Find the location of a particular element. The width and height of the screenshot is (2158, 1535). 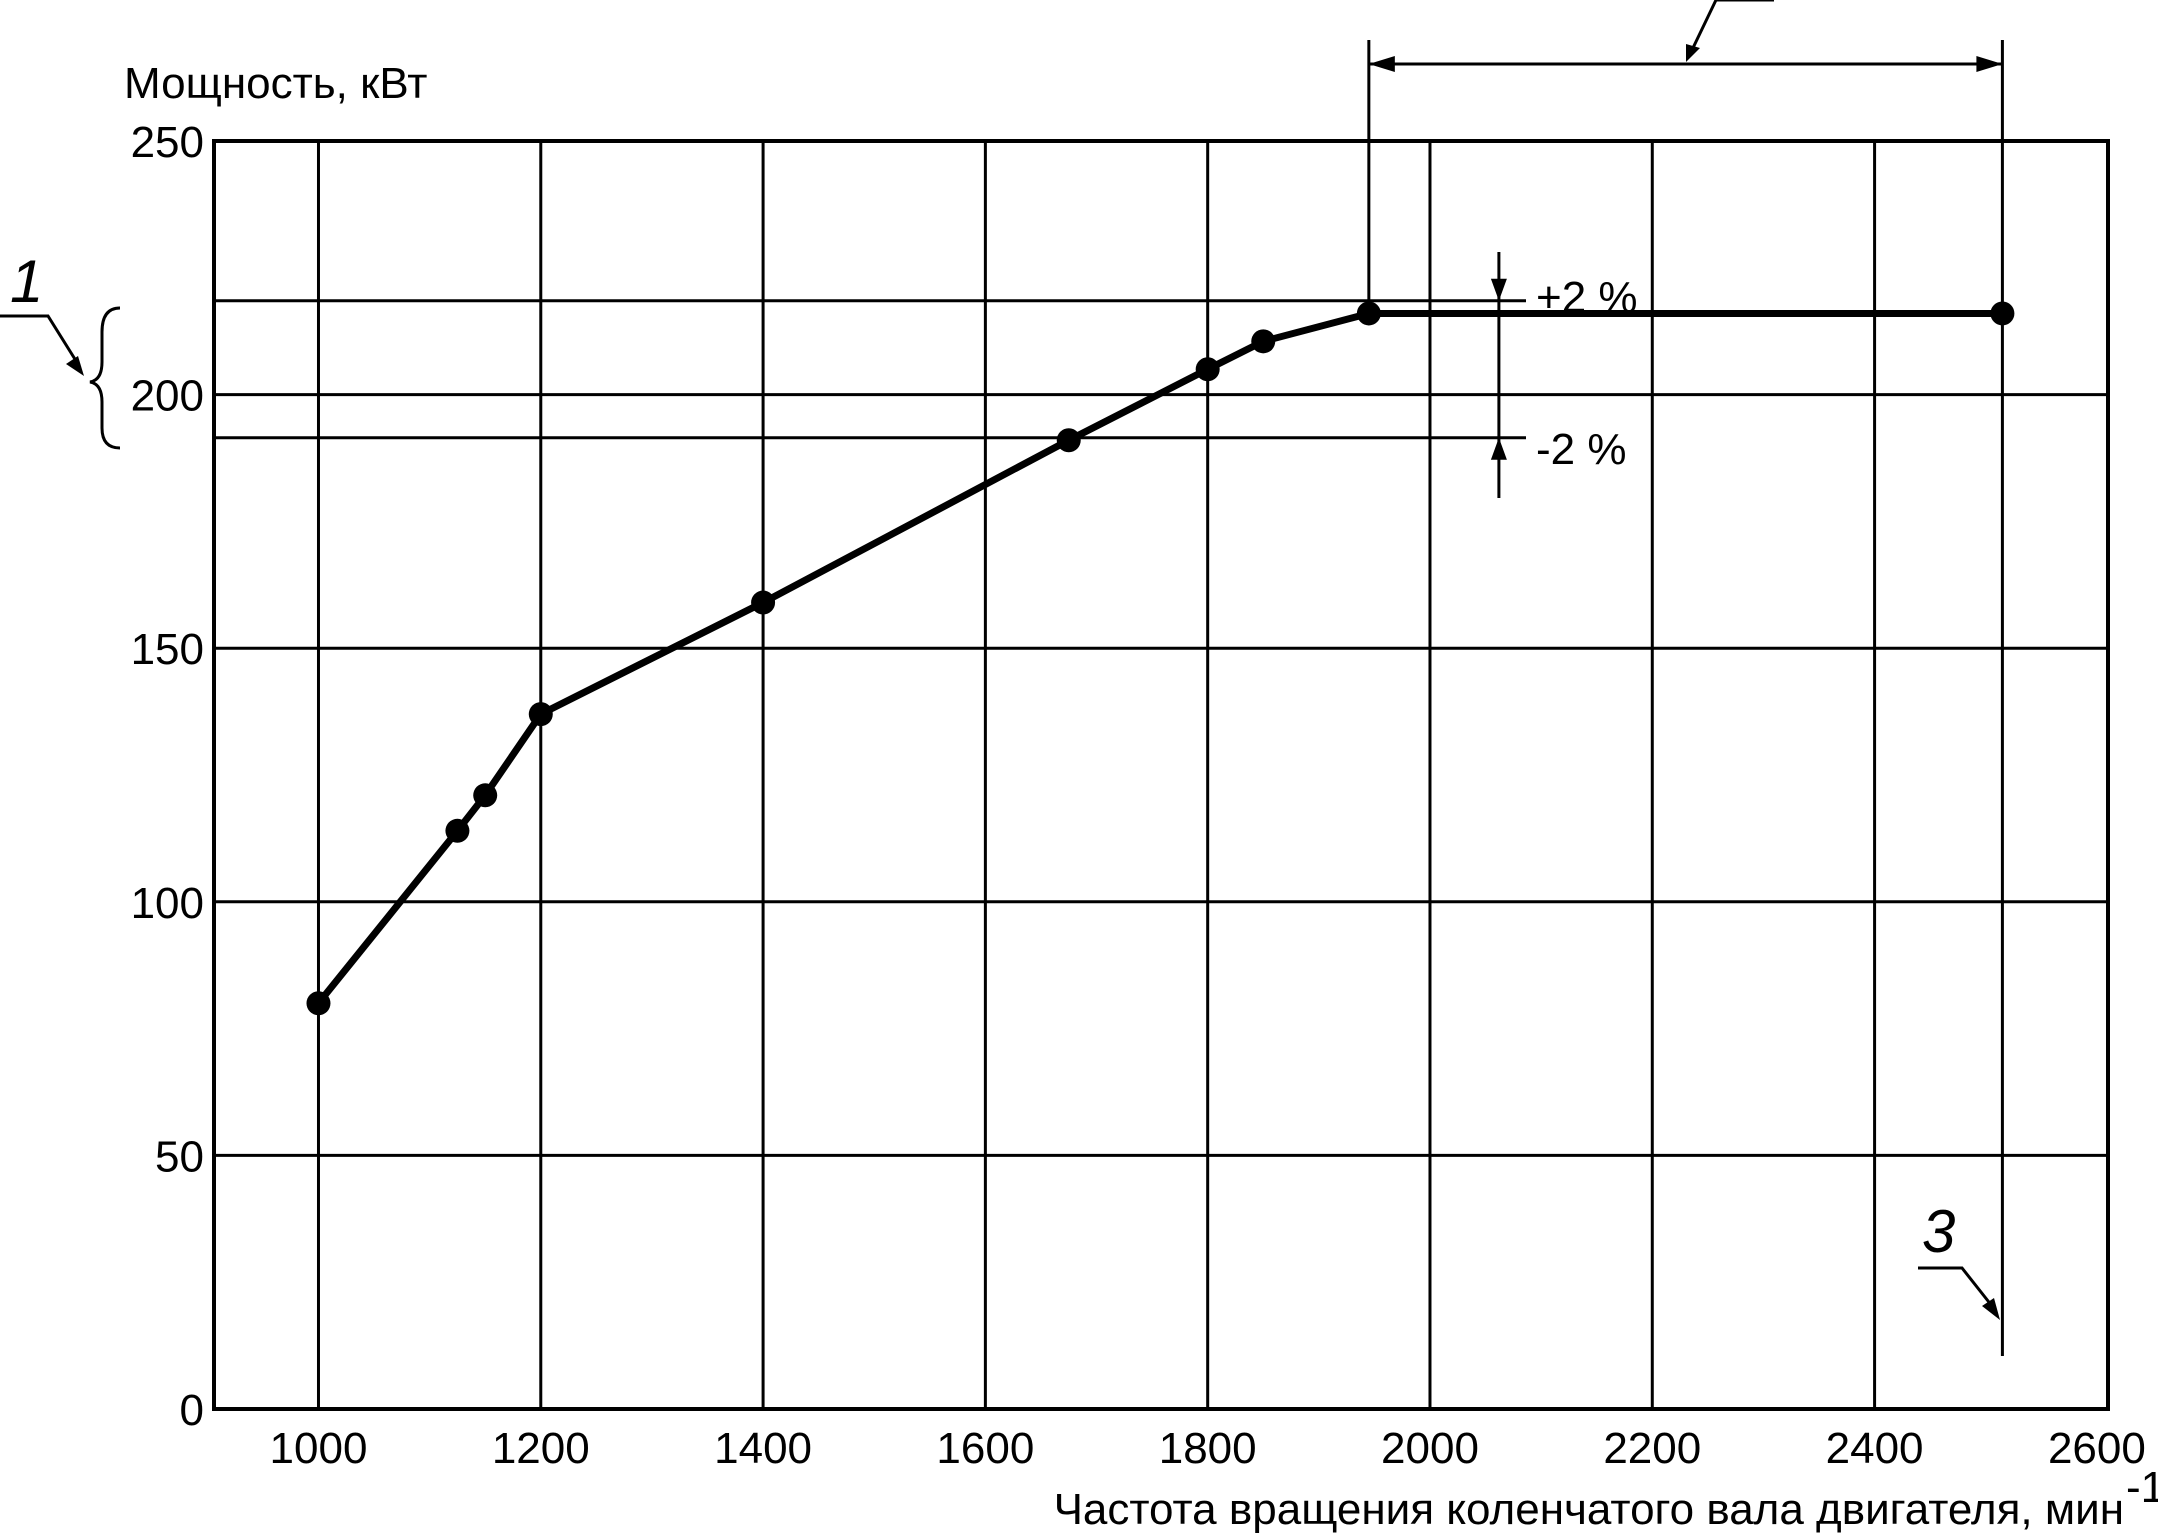

y-tick-label: 50 is located at coordinates (179, 1156).